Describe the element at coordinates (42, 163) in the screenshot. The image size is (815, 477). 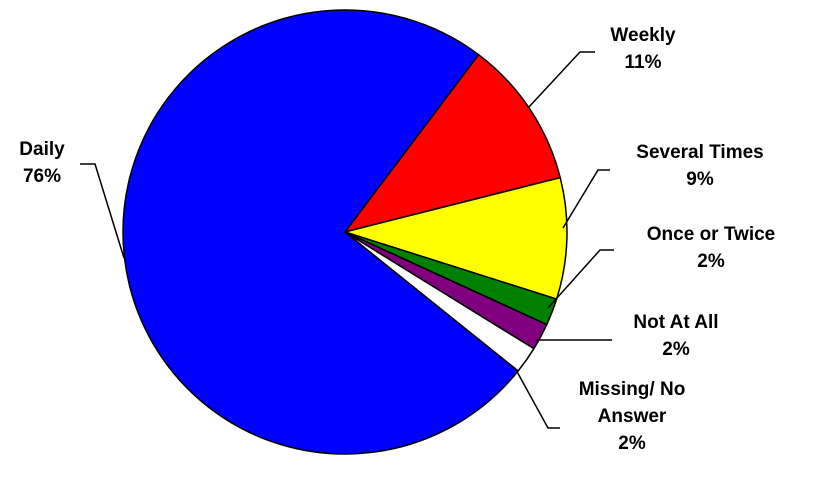
I see `slice-label: Daily 76%` at that location.